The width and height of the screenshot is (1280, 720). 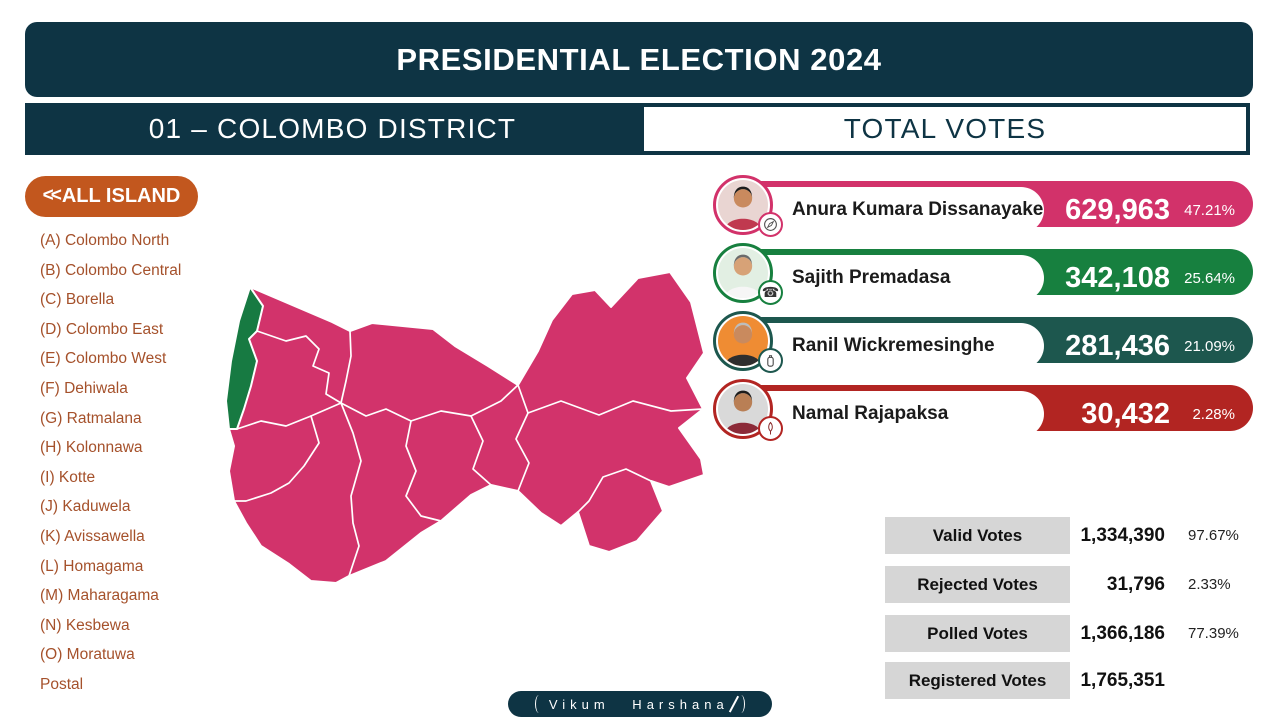 I want to click on candidate-name: Anura Kumara Dissanayake, so click(x=918, y=209).